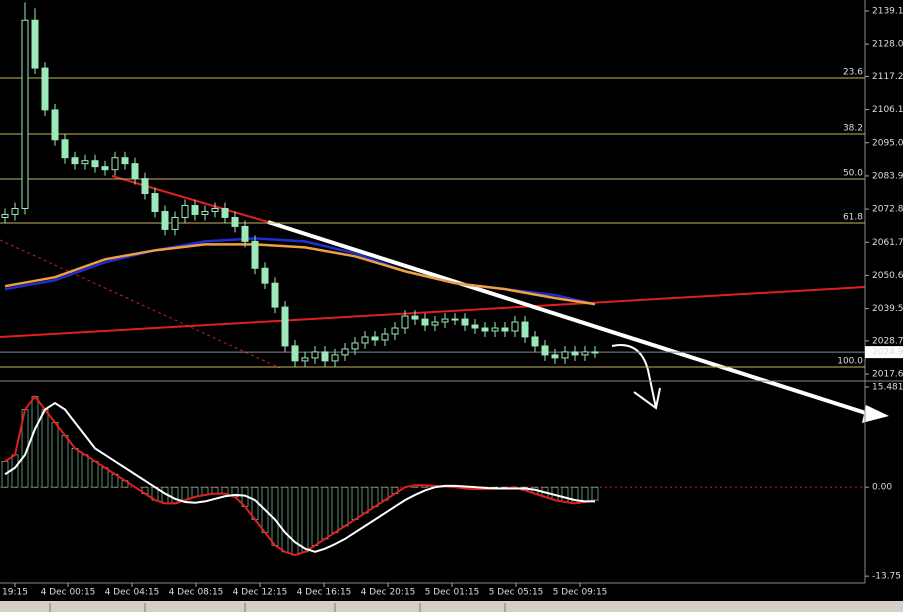 Image resolution: width=903 pixels, height=612 pixels. Describe the element at coordinates (580, 593) in the screenshot. I see `x-tick-label: 5 Dec 09:15` at that location.